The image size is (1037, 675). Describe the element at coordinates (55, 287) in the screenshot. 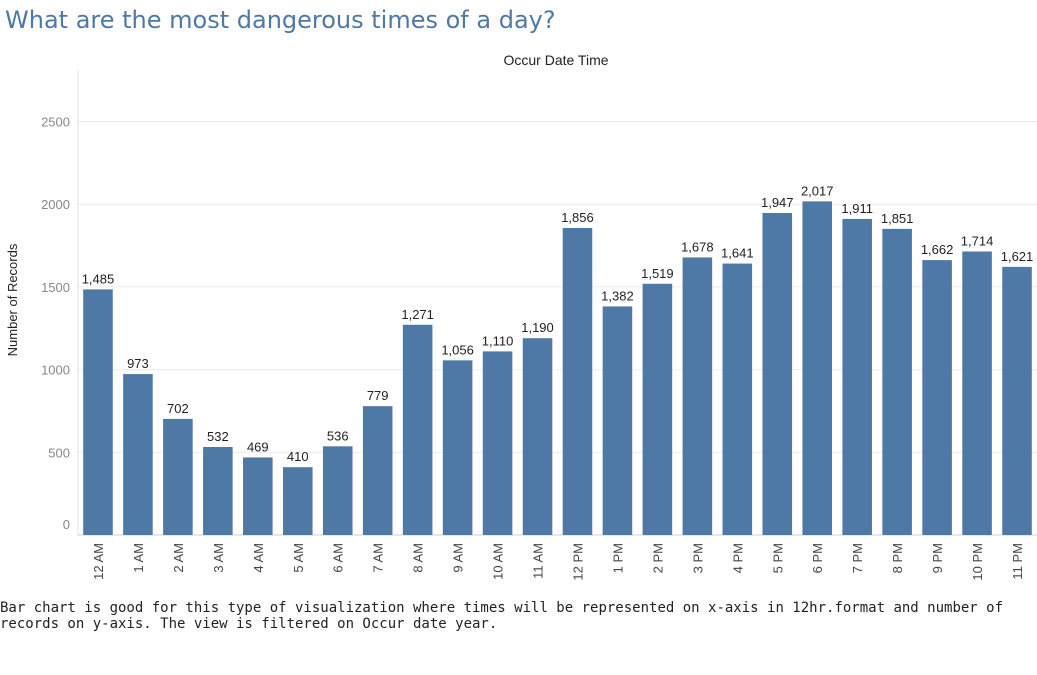

I see `y-tick-label: 1500` at that location.